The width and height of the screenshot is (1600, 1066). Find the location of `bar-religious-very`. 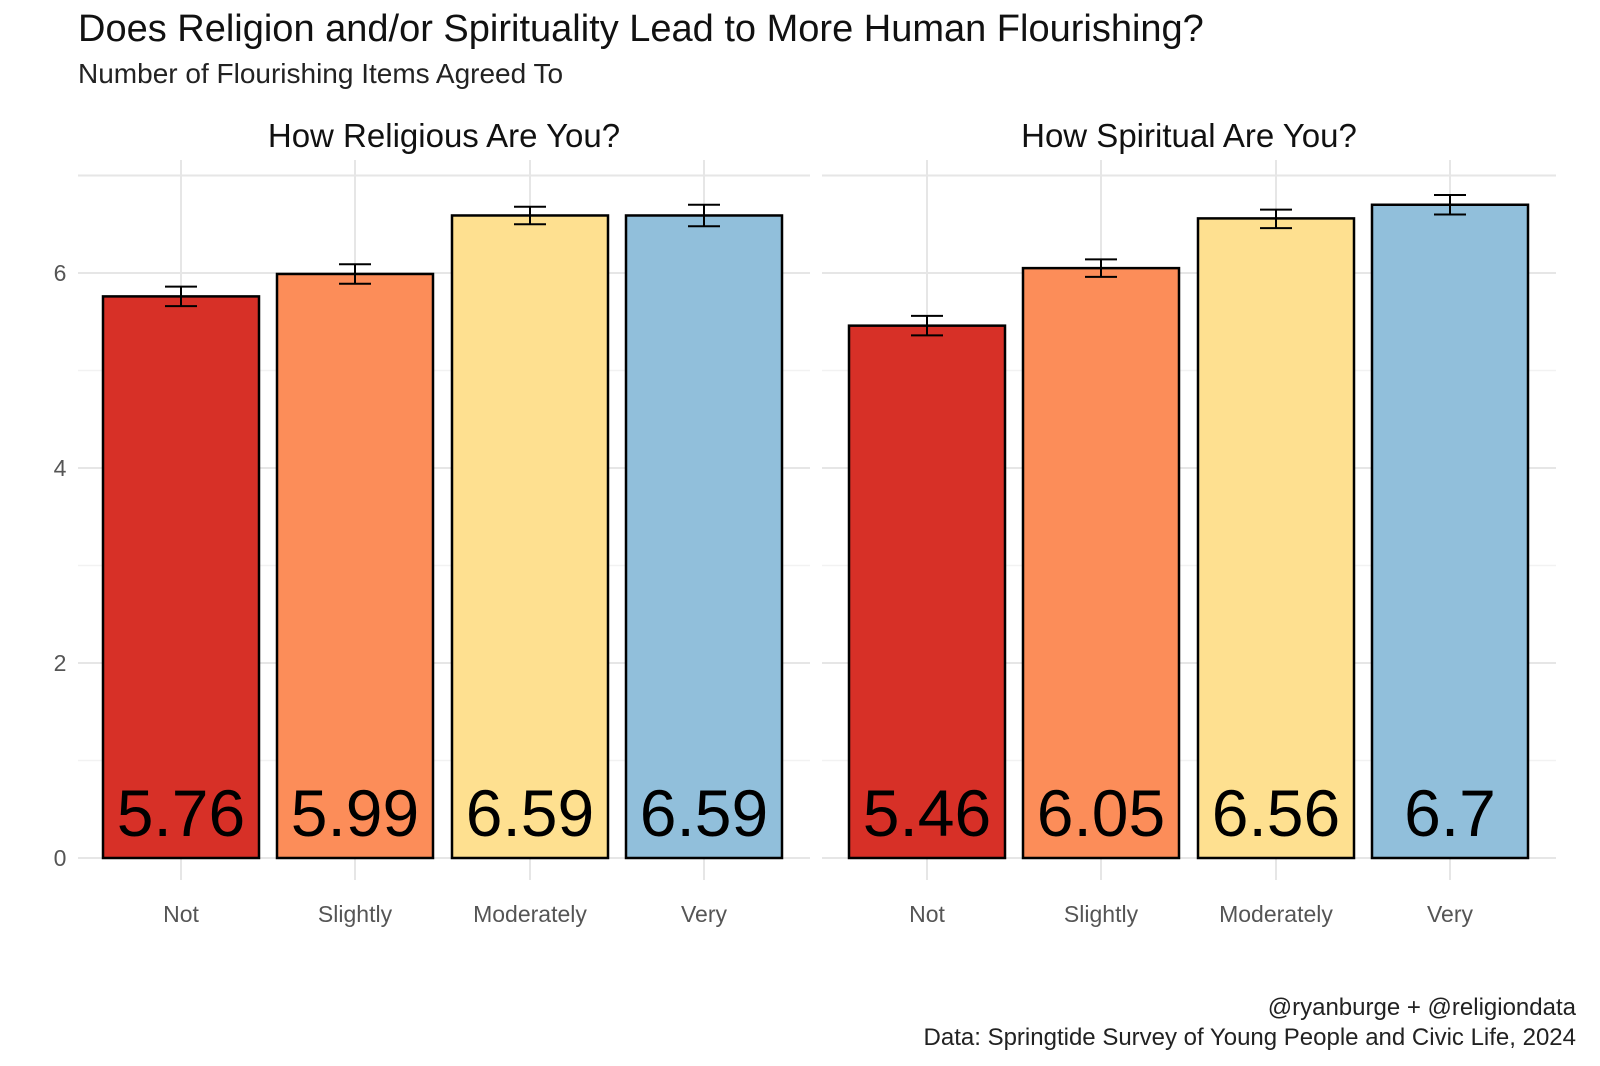

bar-religious-very is located at coordinates (704, 537).